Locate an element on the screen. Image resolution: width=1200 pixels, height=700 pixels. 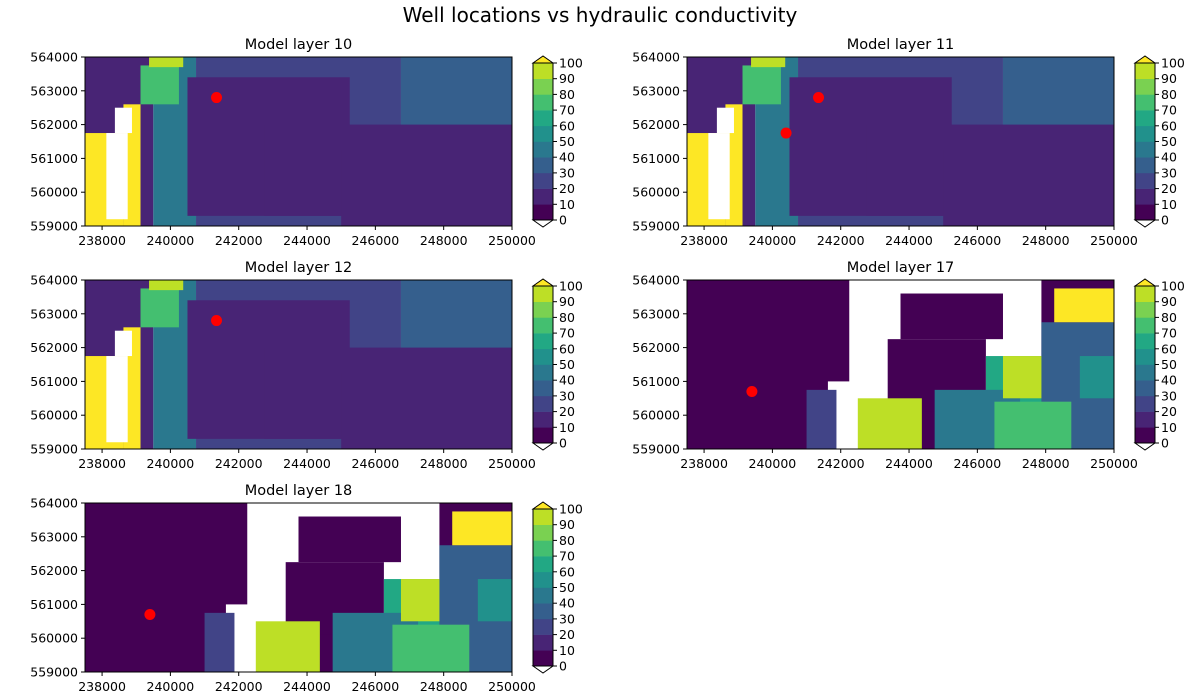
colorbar-tick-label: 80 is located at coordinates (567, 540).